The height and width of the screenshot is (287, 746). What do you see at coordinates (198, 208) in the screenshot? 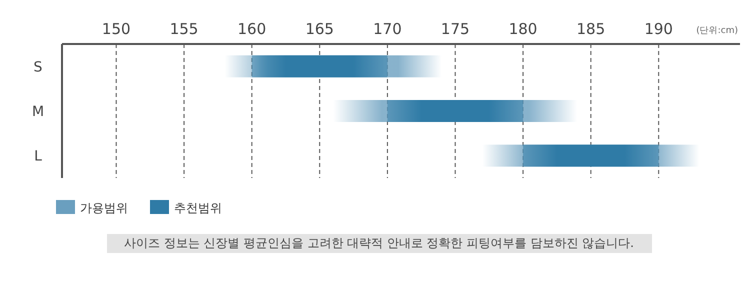
I see `legend-label: 추천범위` at bounding box center [198, 208].